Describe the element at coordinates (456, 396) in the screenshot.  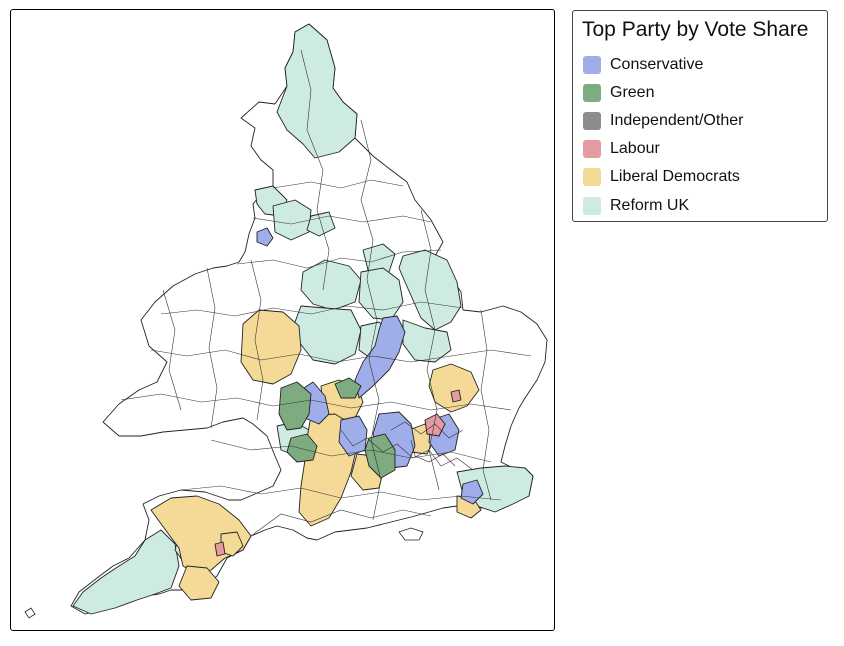
I see `region-cambridge` at that location.